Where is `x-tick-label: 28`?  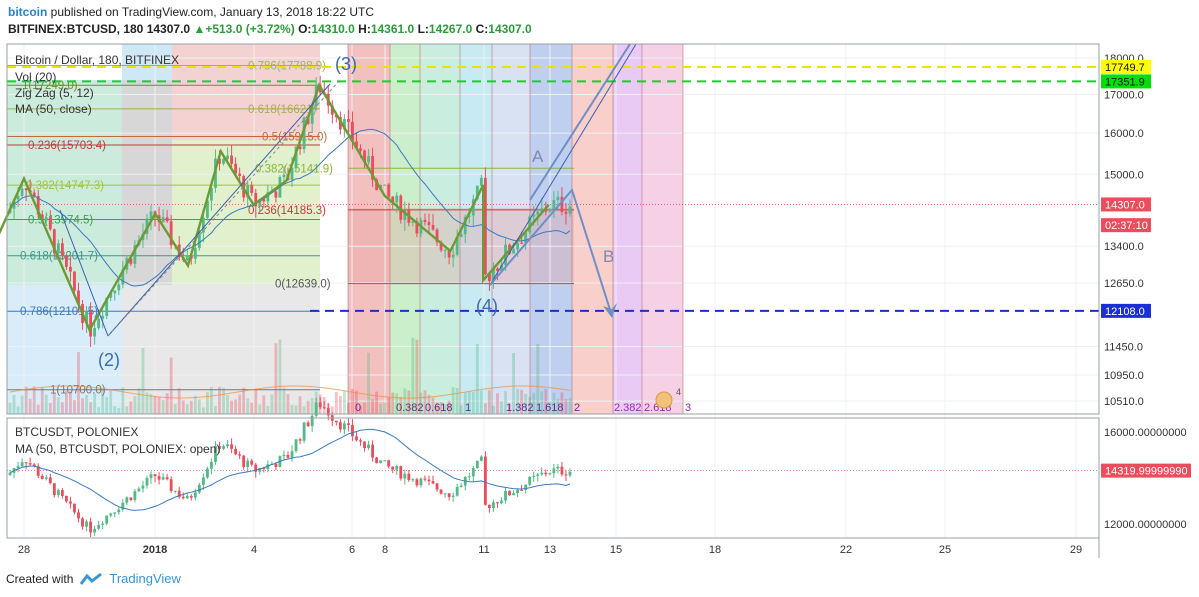 x-tick-label: 28 is located at coordinates (24, 550).